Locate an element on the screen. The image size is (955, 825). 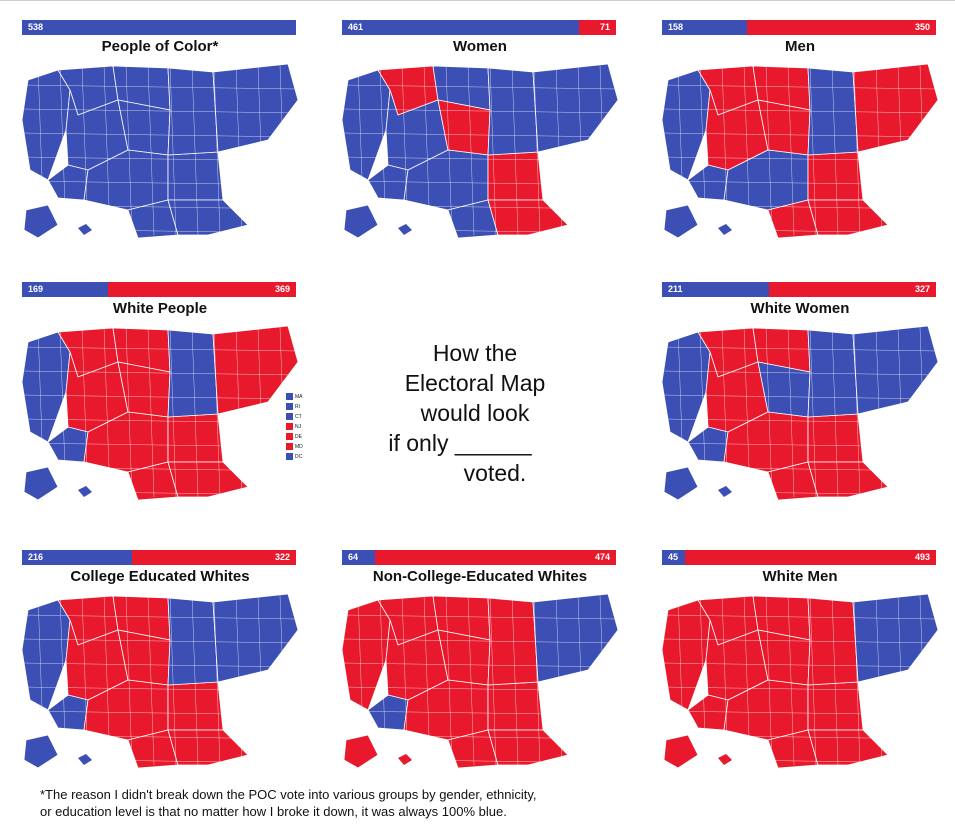
panel-title: White People is located at coordinates (160, 308).